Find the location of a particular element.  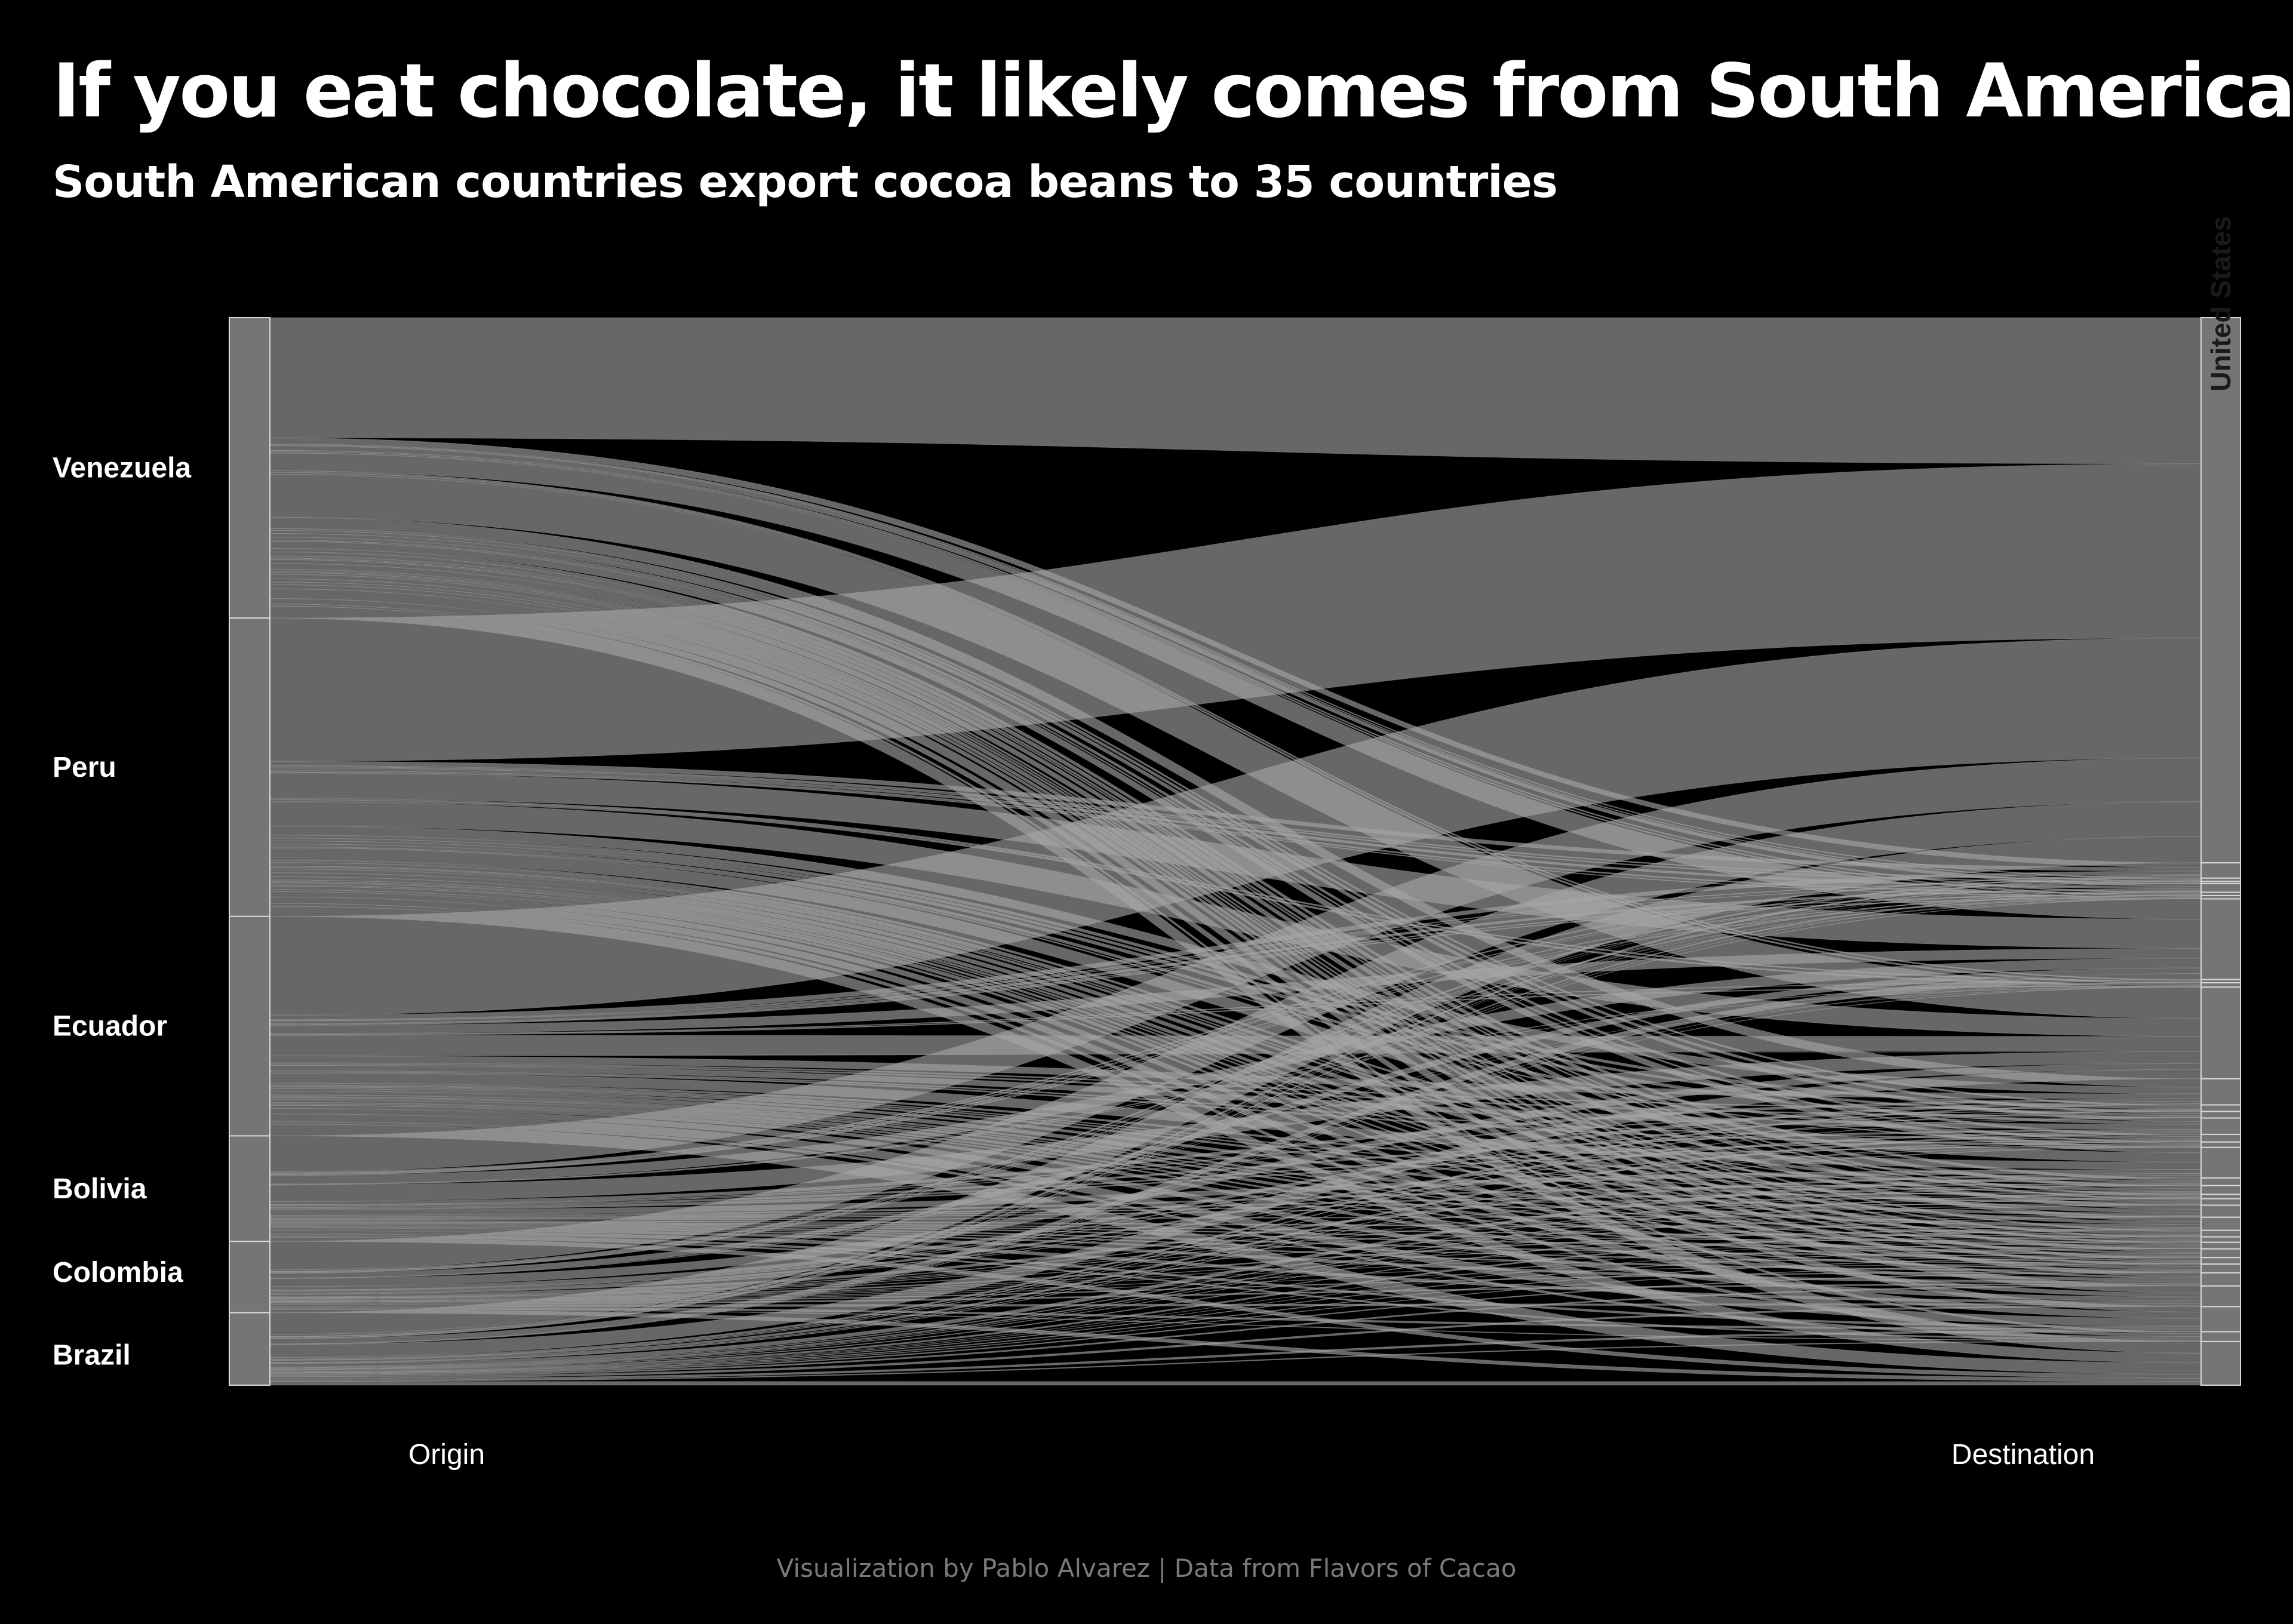

axis-label-destination: Destination is located at coordinates (2023, 1455).